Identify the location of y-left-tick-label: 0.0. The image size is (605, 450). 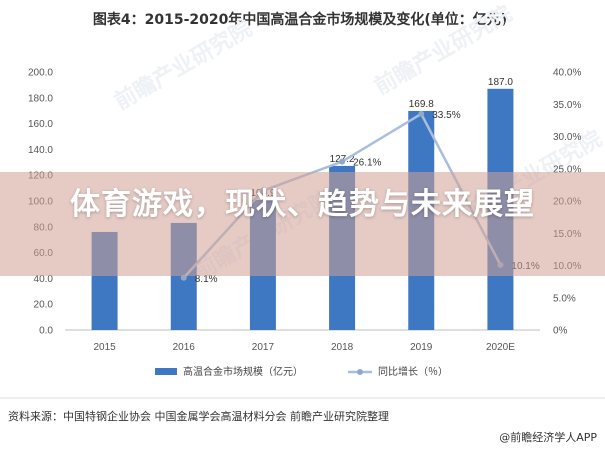
(46, 331).